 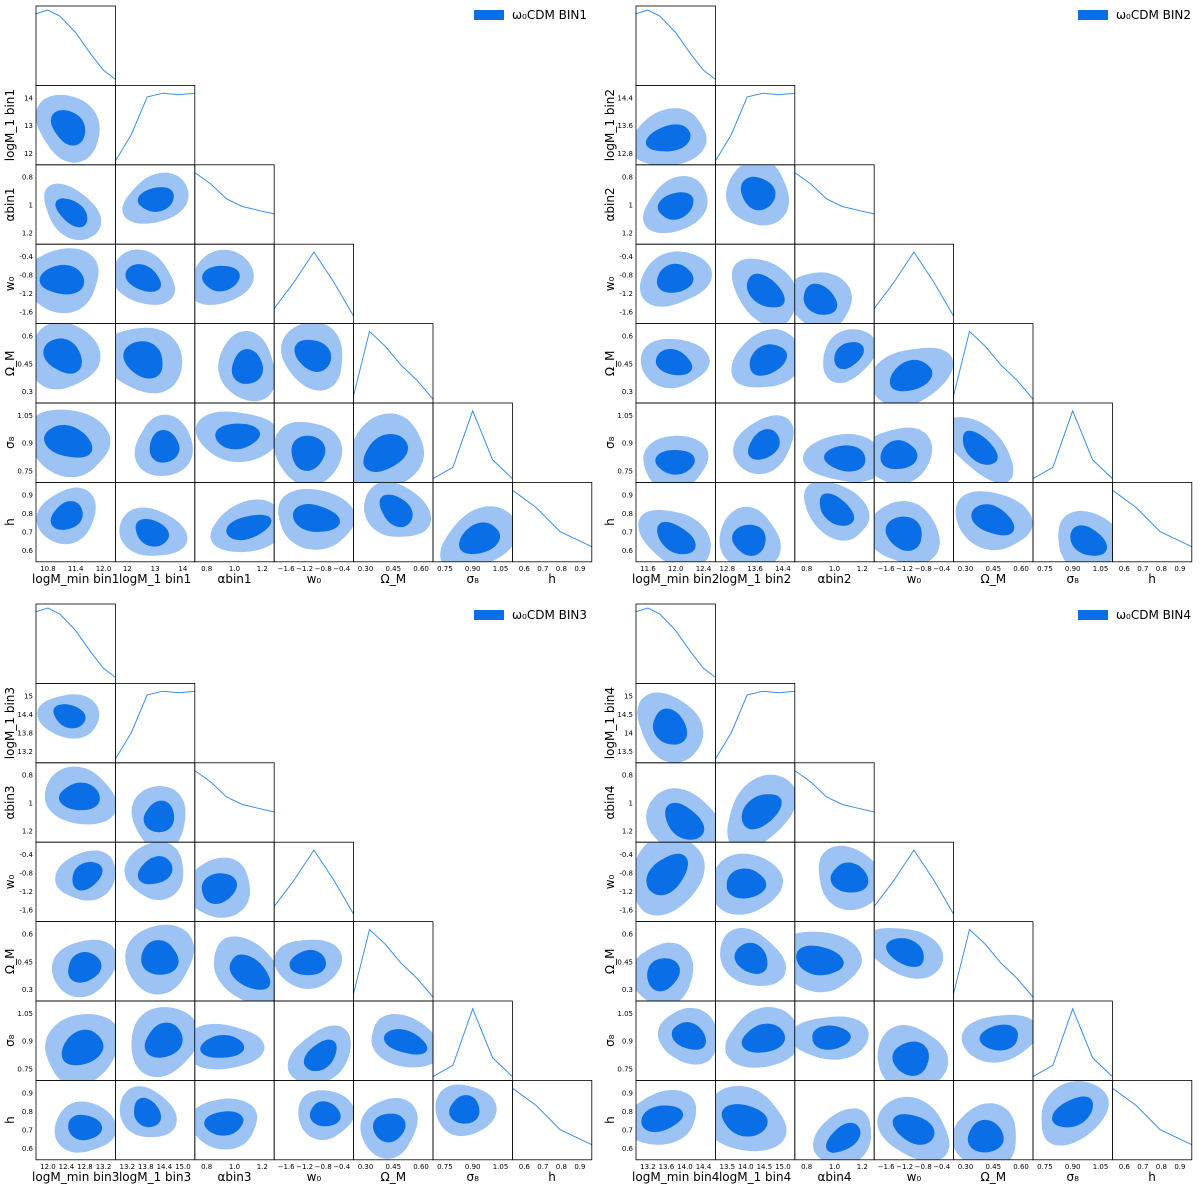 I want to click on x-tick-label: 1.05, so click(x=501, y=569).